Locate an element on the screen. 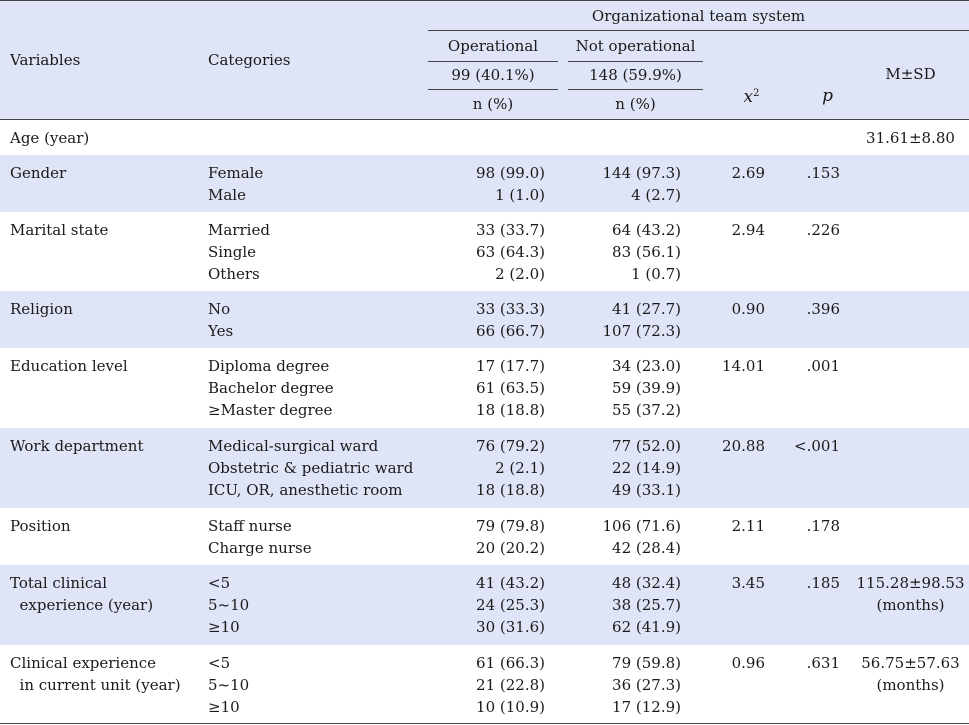 The image size is (969, 725). p-value-cell: .178 is located at coordinates (810, 526).